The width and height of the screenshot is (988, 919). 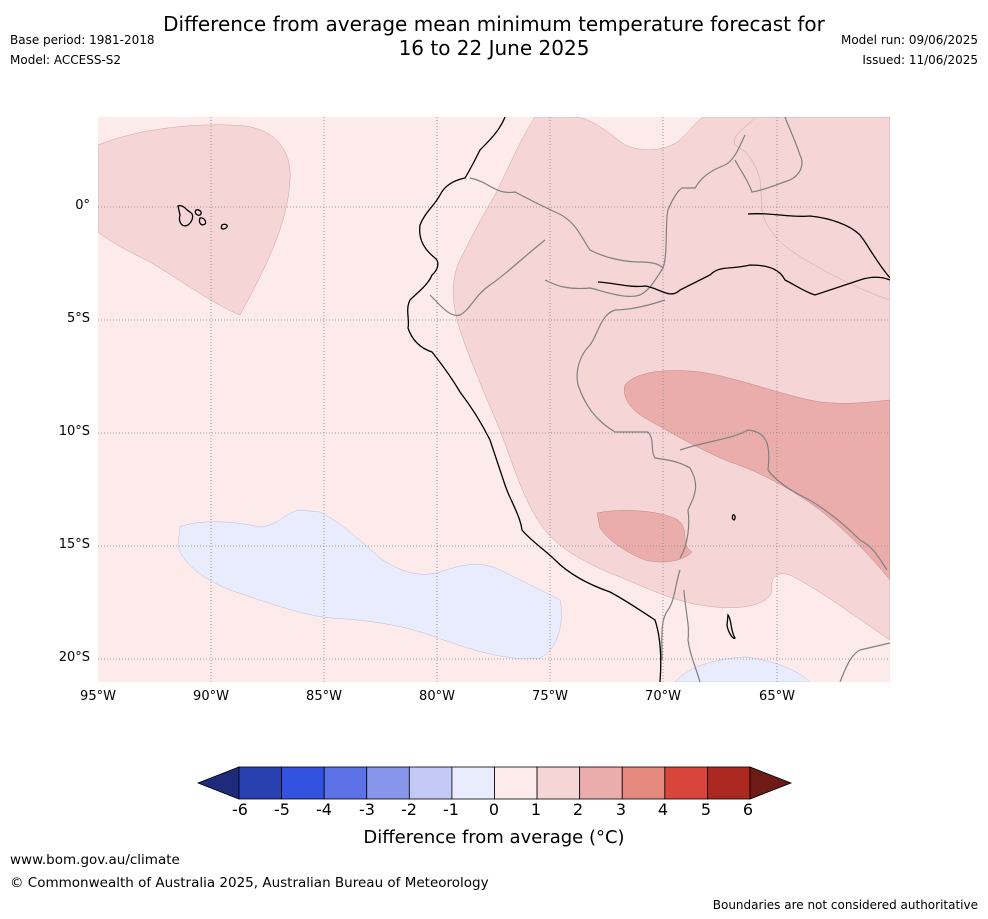 I want to click on cb-tick: 5, so click(x=706, y=809).